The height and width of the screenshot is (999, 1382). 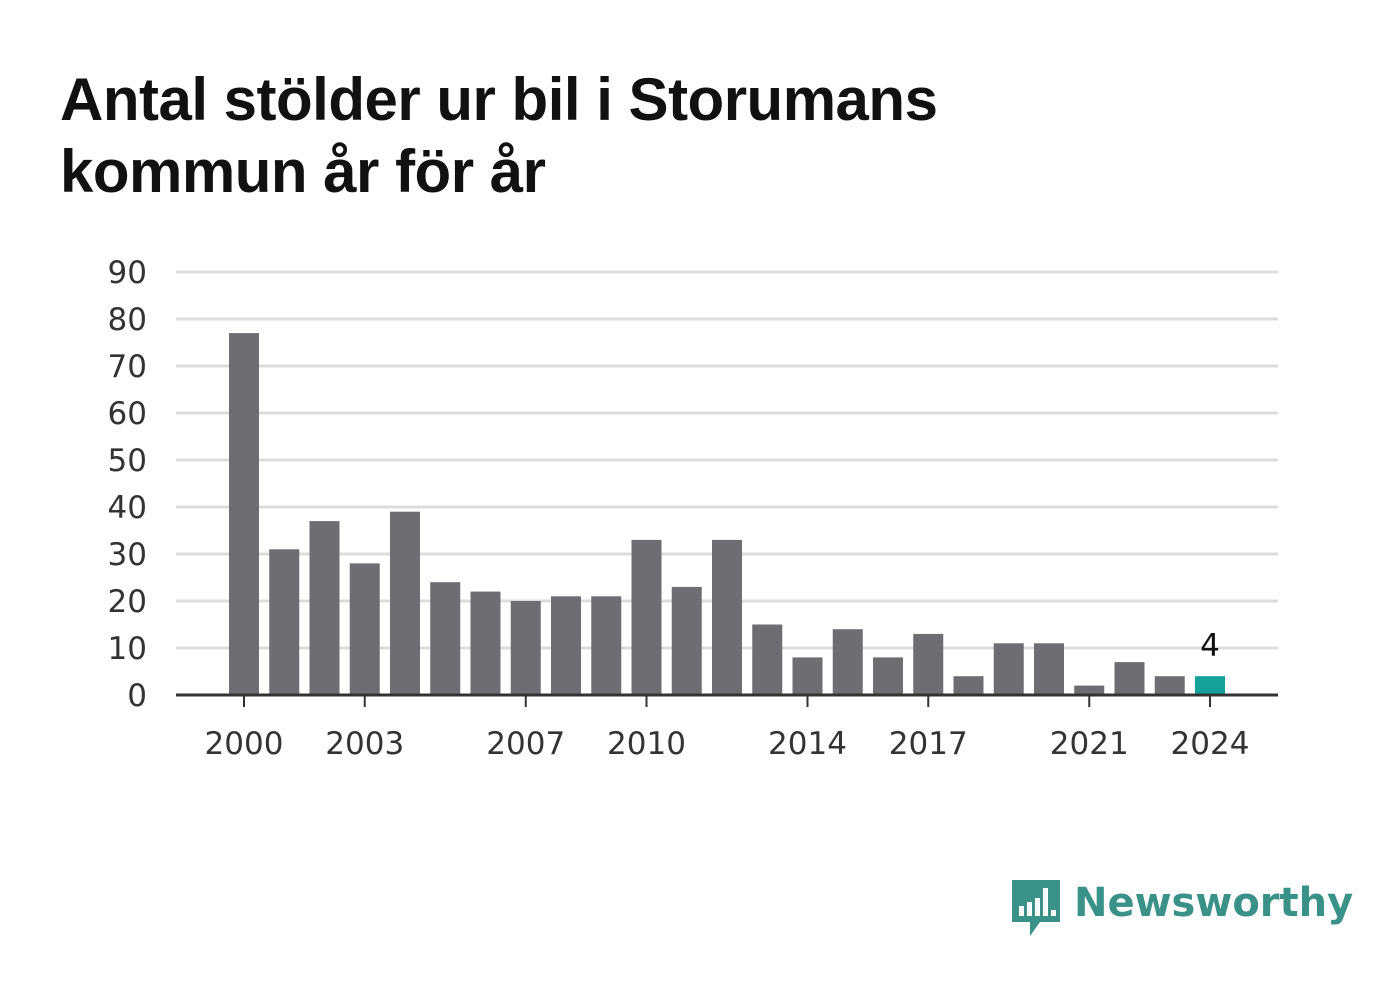 I want to click on bar-2019, so click(x=1008, y=669).